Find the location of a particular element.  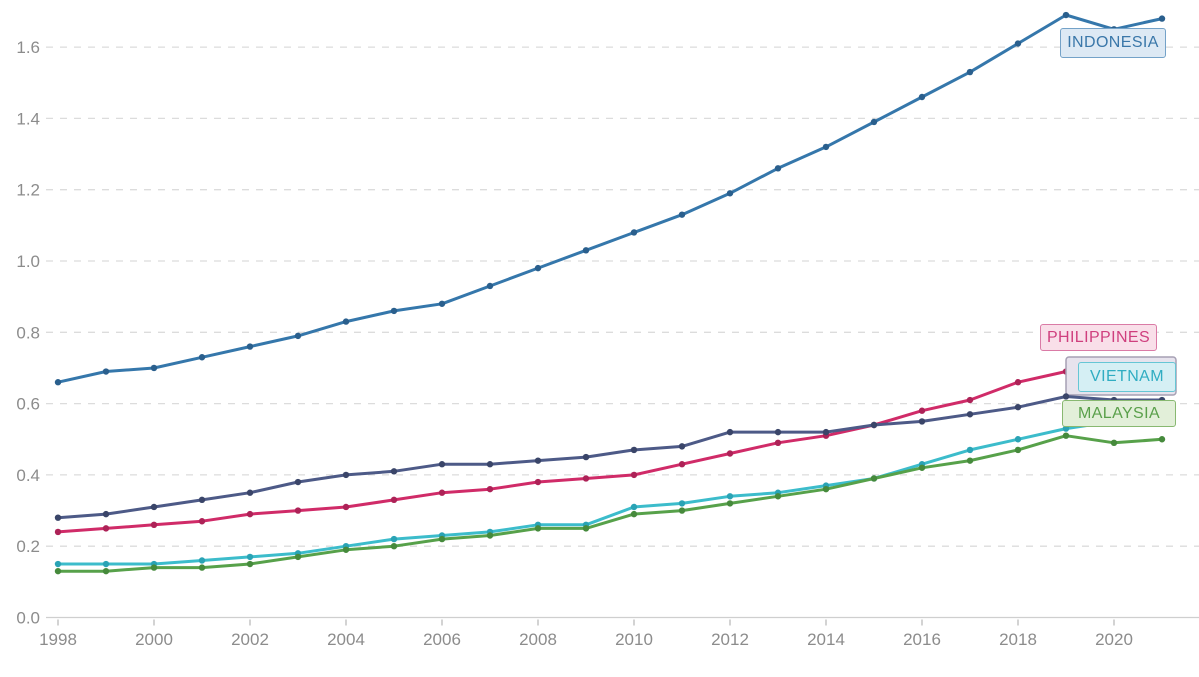

series-label-vietnam: VIETNAM is located at coordinates (1127, 377).